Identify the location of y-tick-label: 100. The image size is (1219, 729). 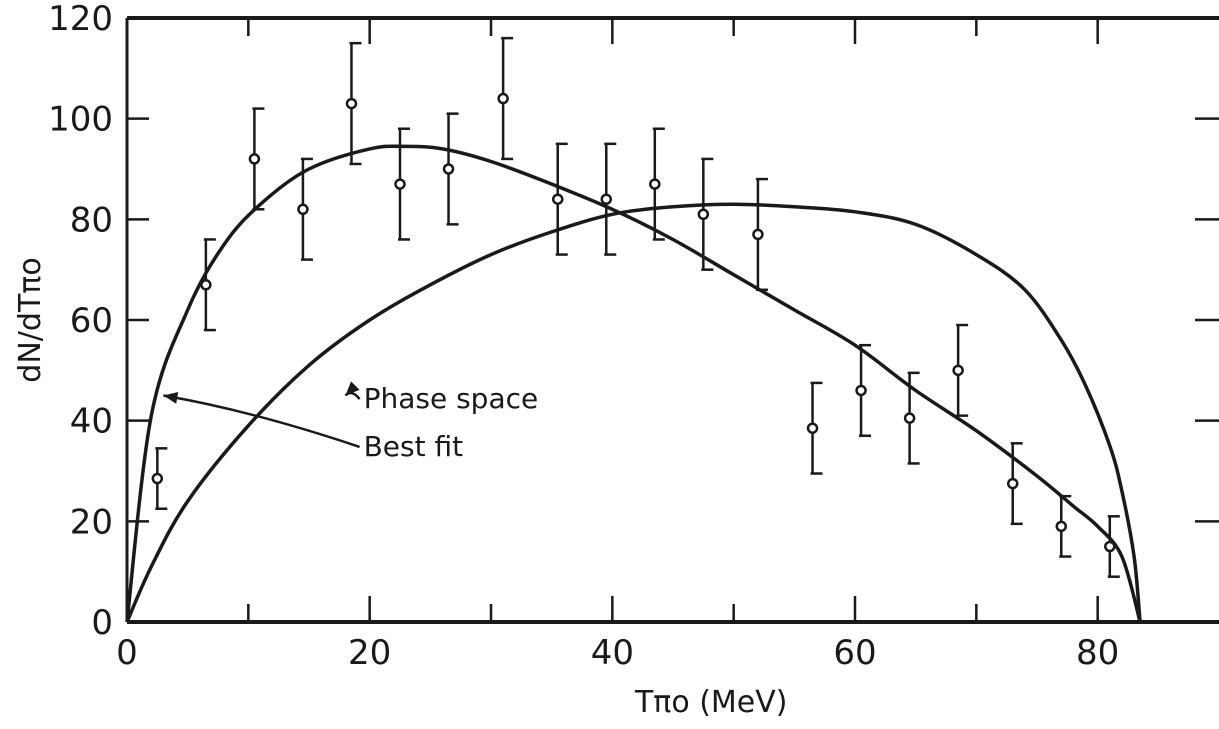
(80, 120).